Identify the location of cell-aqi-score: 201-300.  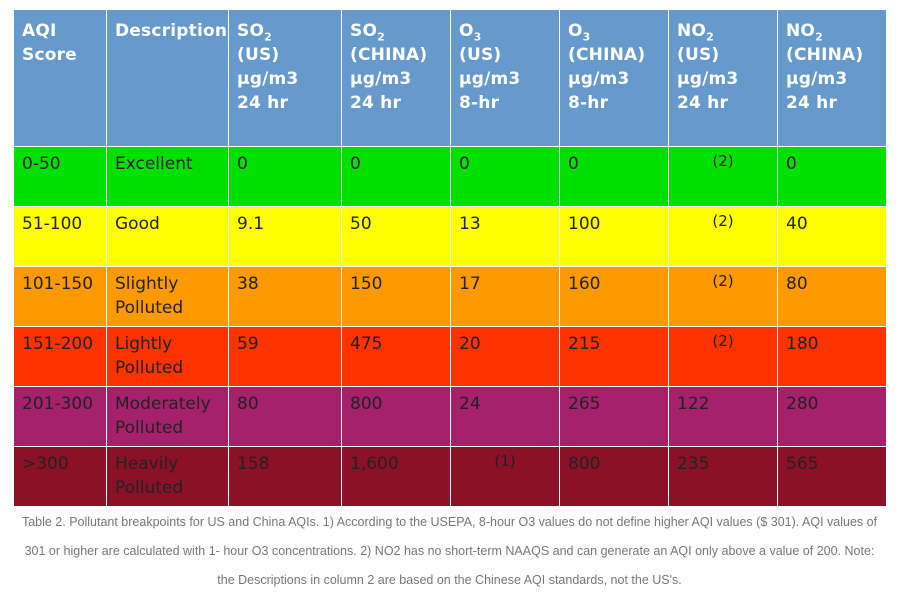
(60, 416).